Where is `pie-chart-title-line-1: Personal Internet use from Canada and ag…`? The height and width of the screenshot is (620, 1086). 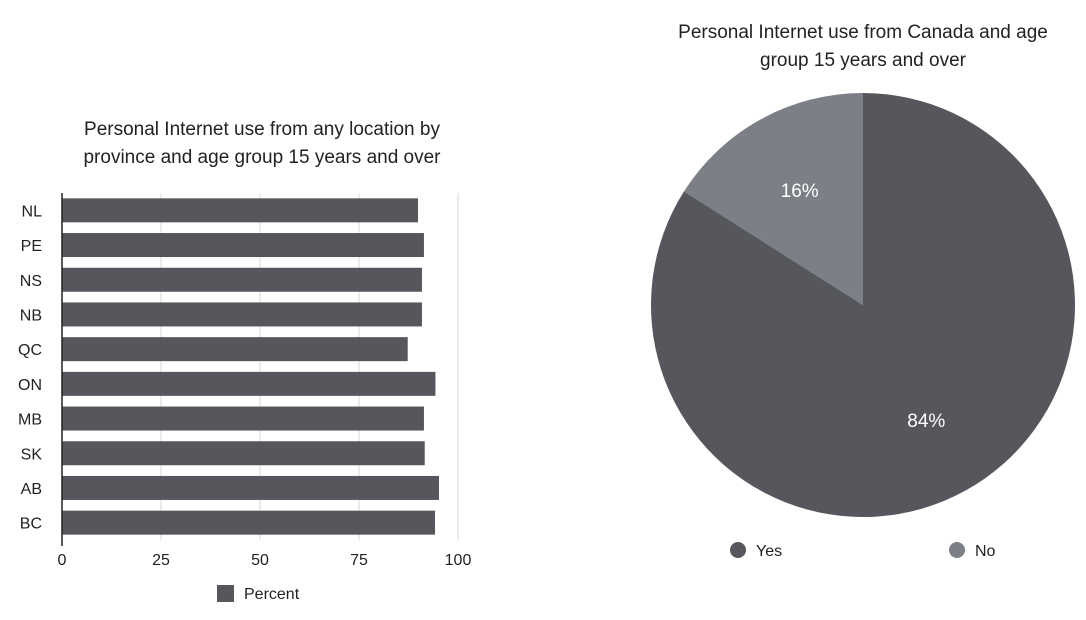 pie-chart-title-line-1: Personal Internet use from Canada and ag… is located at coordinates (863, 32).